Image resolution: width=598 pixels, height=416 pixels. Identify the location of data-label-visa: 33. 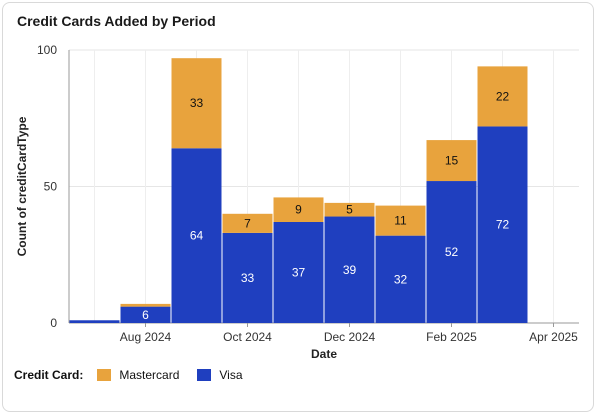
(248, 278).